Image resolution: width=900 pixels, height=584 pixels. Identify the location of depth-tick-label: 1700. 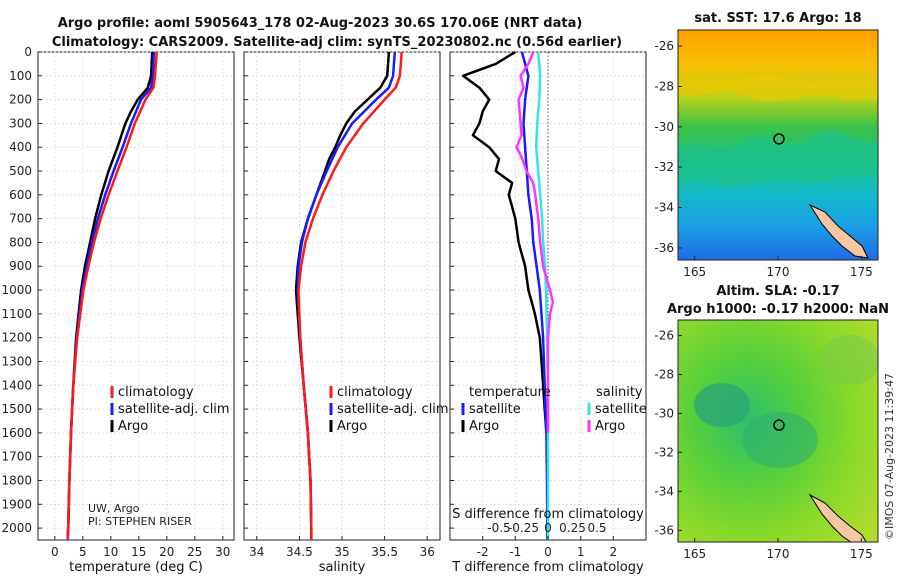
(16, 457).